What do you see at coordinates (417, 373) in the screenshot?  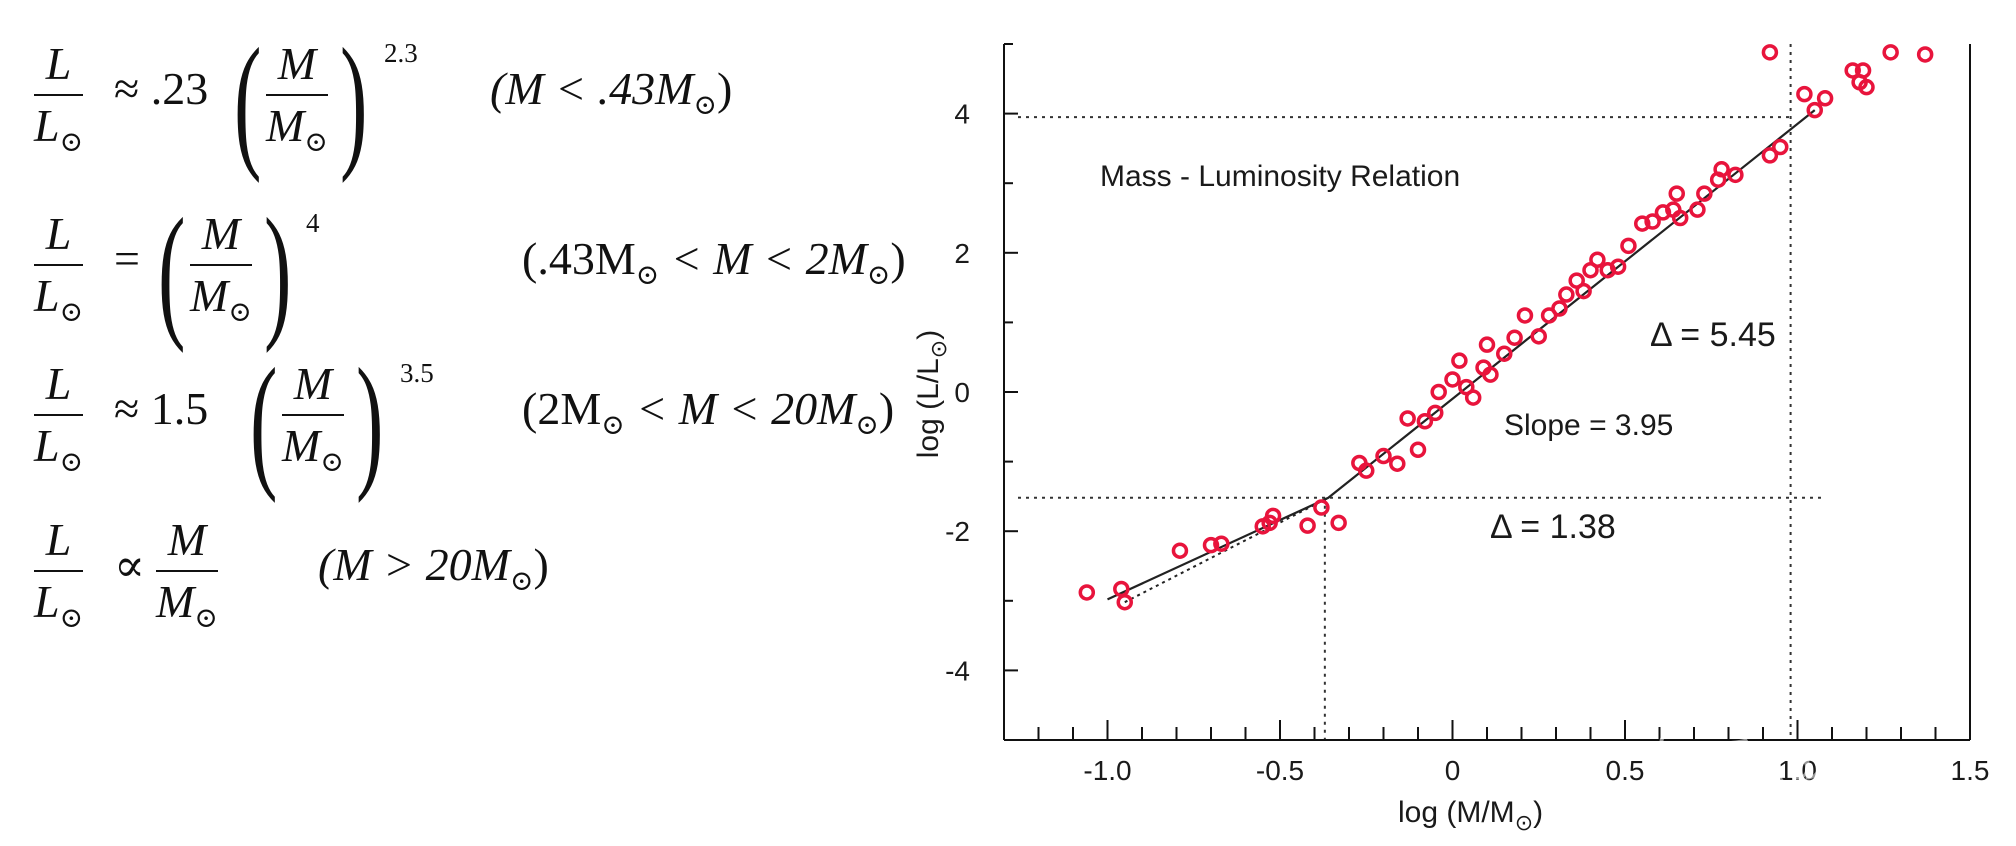 I see `exponent: 3.5` at bounding box center [417, 373].